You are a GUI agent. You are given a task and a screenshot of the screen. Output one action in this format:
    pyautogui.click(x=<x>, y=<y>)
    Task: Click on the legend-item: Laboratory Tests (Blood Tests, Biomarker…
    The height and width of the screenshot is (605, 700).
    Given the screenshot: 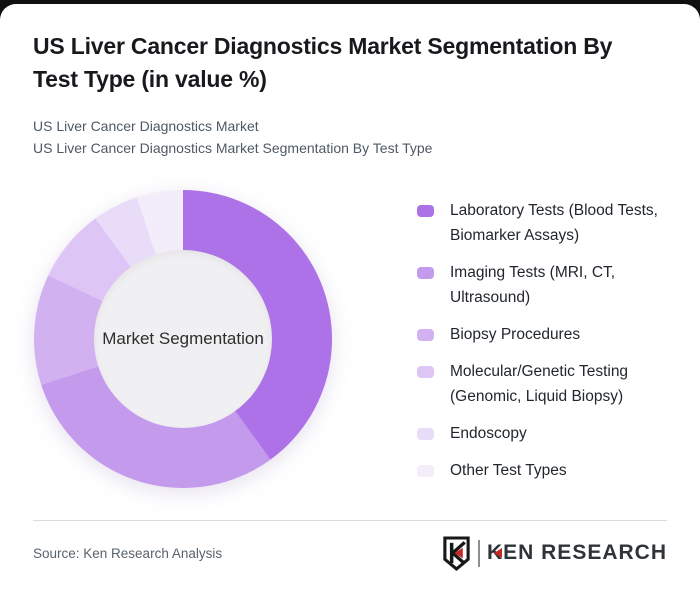 What is the action you would take?
    pyautogui.click(x=542, y=223)
    